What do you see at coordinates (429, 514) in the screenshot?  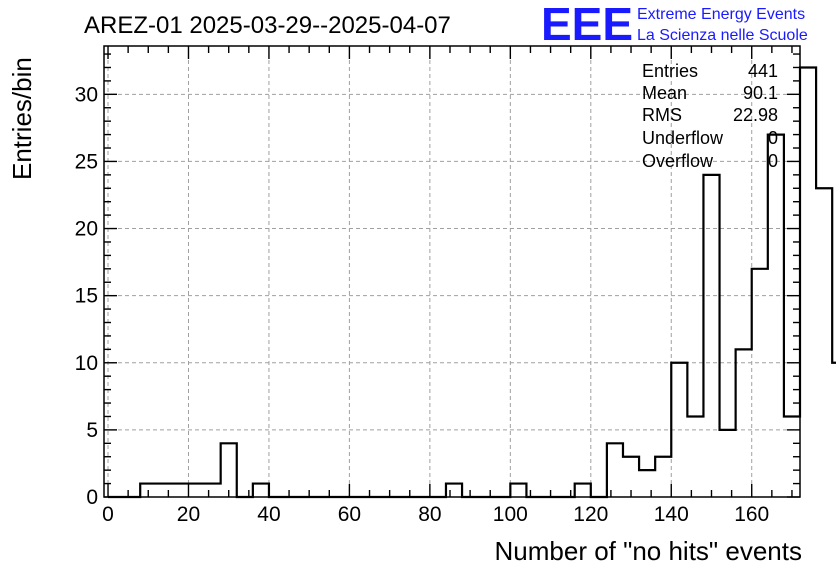 I see `x-tick-label: 80` at bounding box center [429, 514].